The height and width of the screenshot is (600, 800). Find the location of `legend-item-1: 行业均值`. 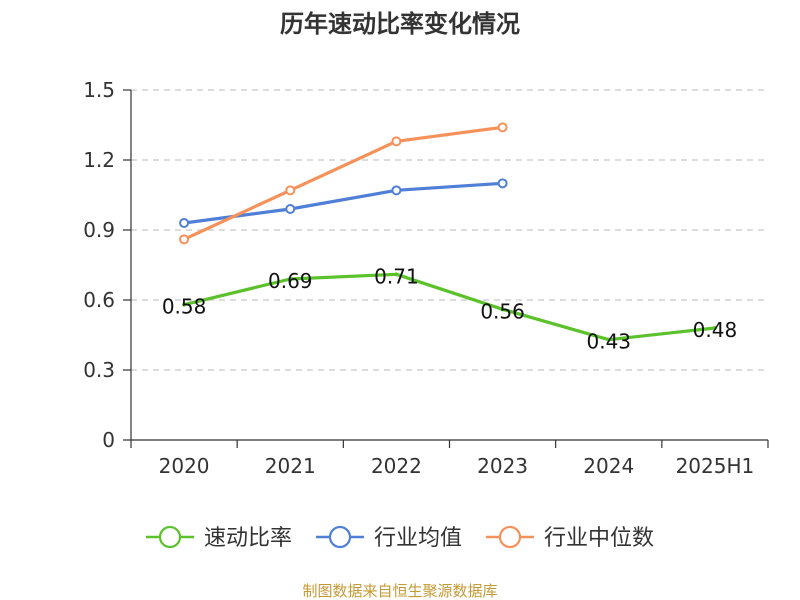

legend-item-1: 行业均值 is located at coordinates (389, 538).